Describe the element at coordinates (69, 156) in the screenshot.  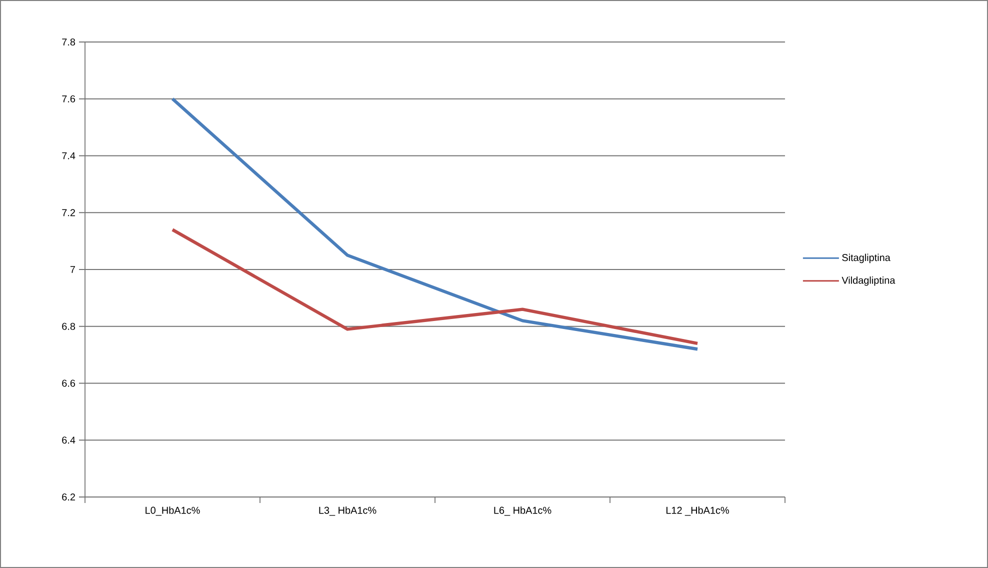
I see `y-tick-label: 7.4` at that location.